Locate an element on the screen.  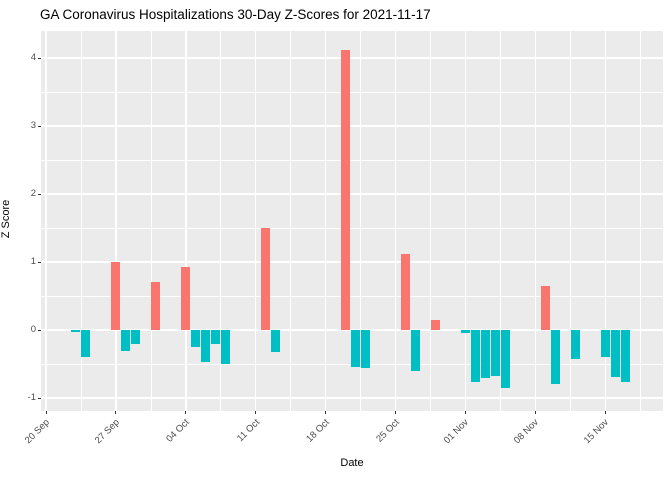
x-tick-label: 20 Sep is located at coordinates (37, 432).